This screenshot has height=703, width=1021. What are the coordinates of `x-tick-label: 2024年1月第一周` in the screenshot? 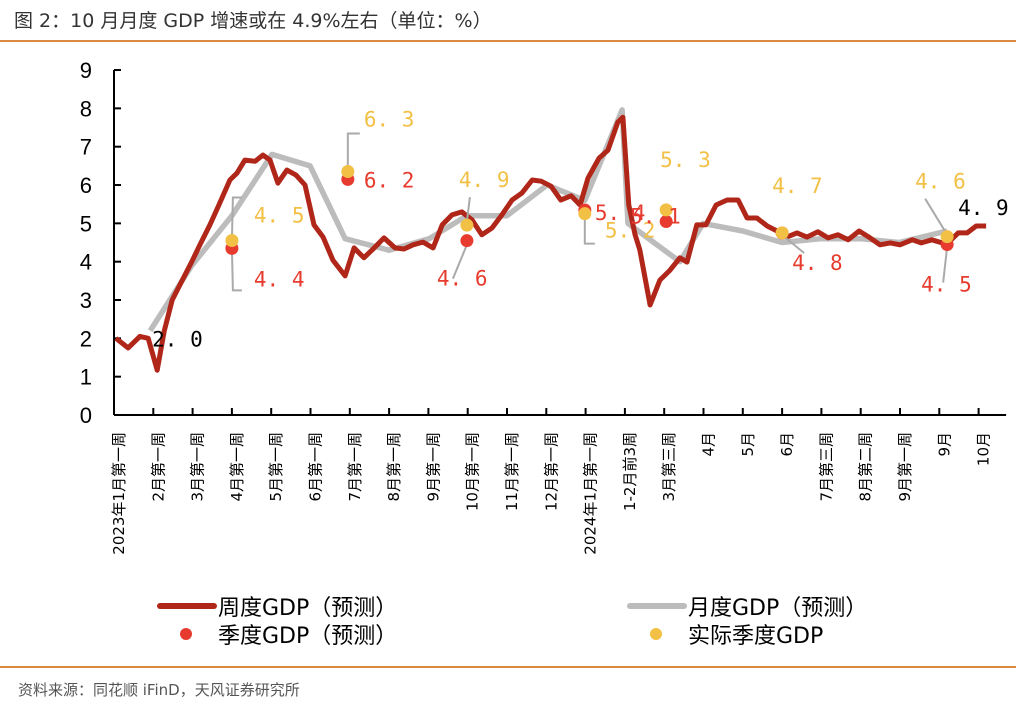 It's located at (591, 493).